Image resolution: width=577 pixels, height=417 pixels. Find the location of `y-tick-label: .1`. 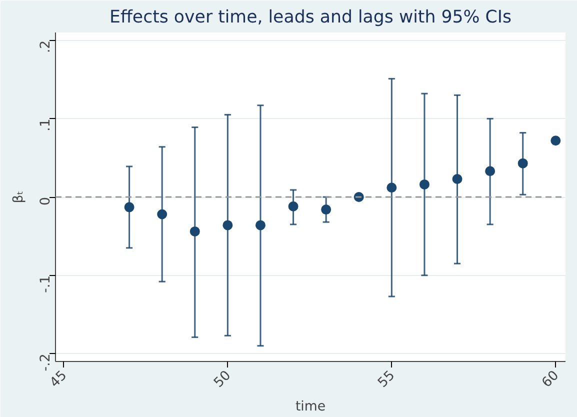

y-tick-label: .1 is located at coordinates (46, 125).